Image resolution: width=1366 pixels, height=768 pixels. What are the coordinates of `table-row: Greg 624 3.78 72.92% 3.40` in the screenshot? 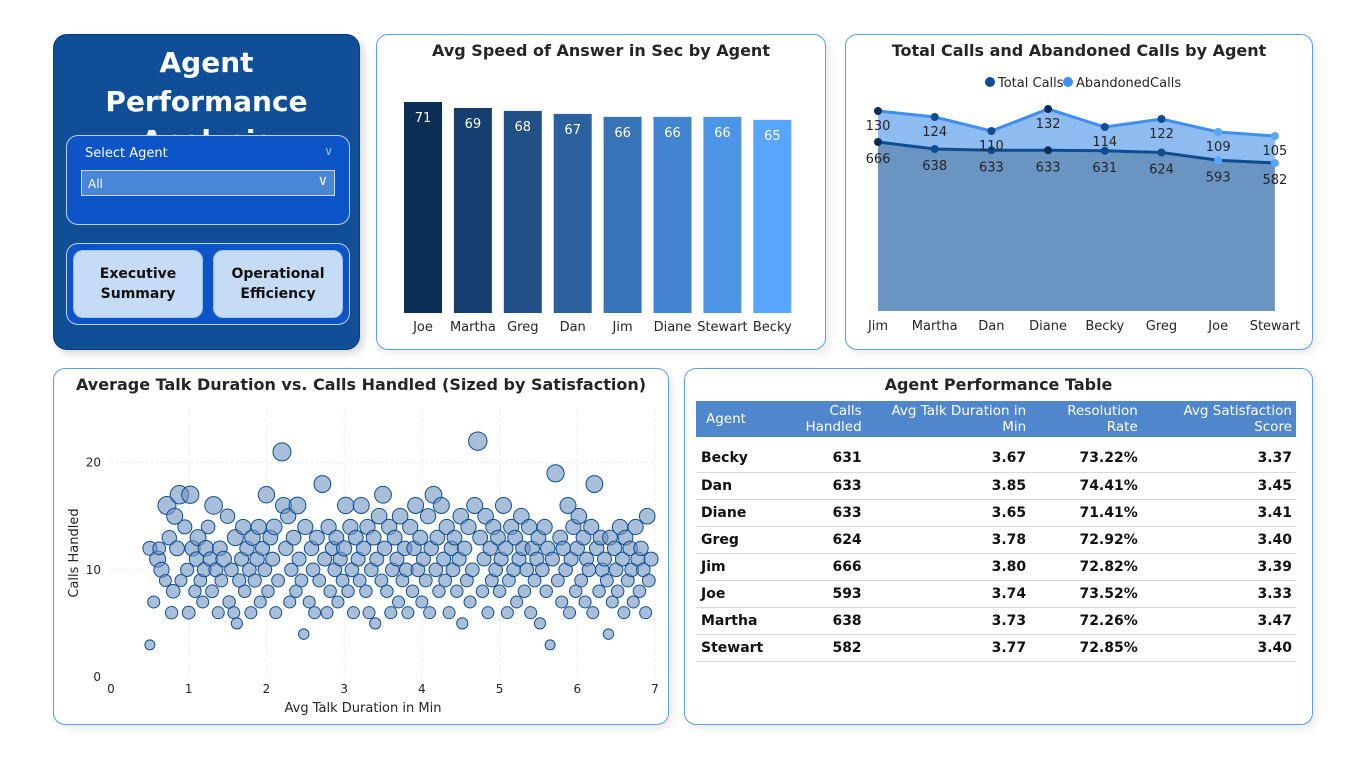 It's located at (996, 540).